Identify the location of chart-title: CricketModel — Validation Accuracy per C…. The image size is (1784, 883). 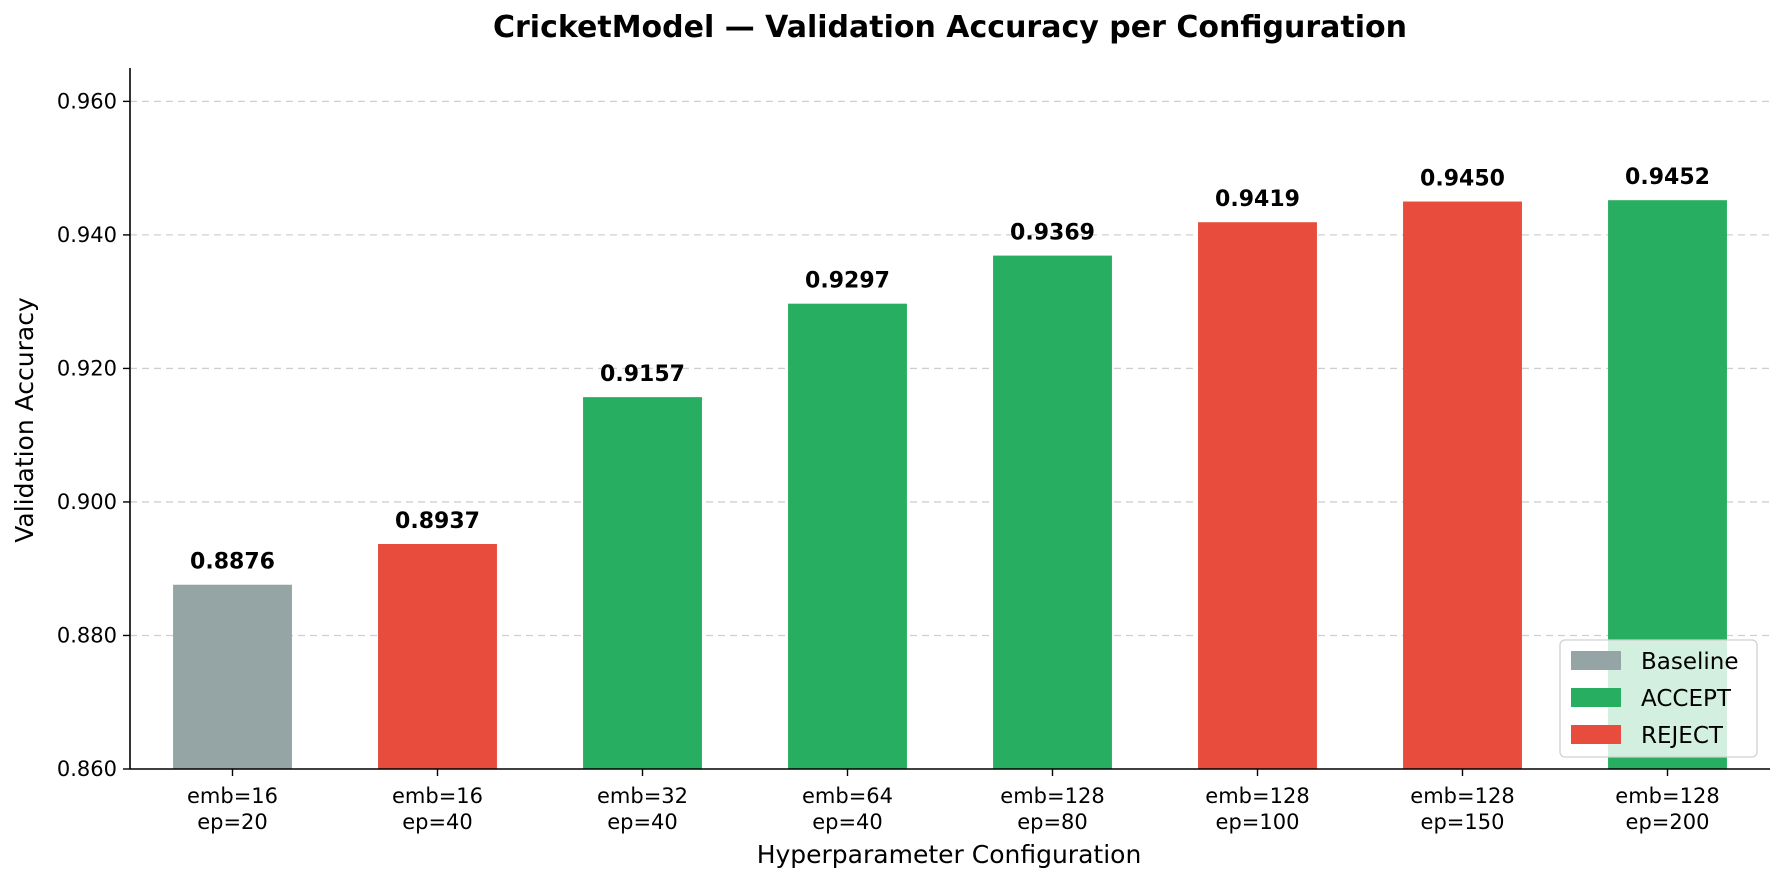
(950, 27).